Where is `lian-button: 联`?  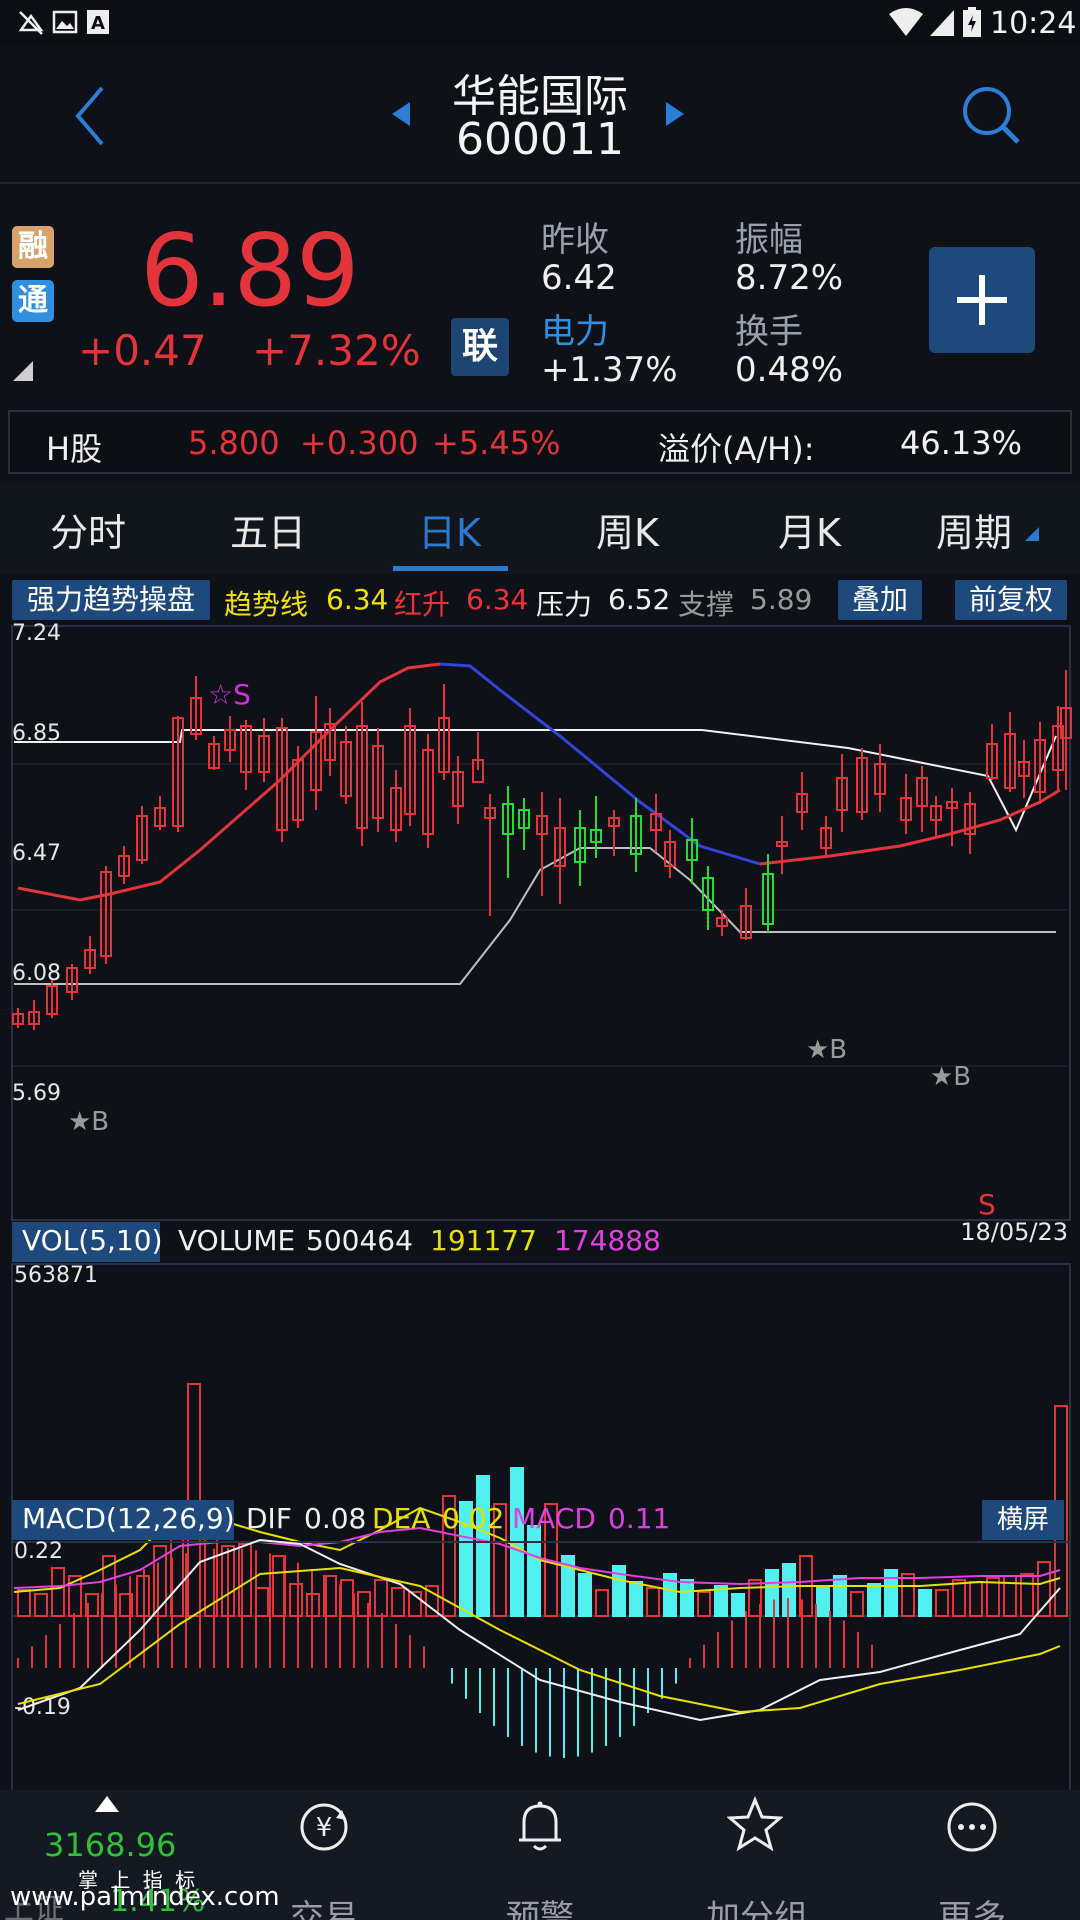
lian-button: 联 is located at coordinates (480, 347).